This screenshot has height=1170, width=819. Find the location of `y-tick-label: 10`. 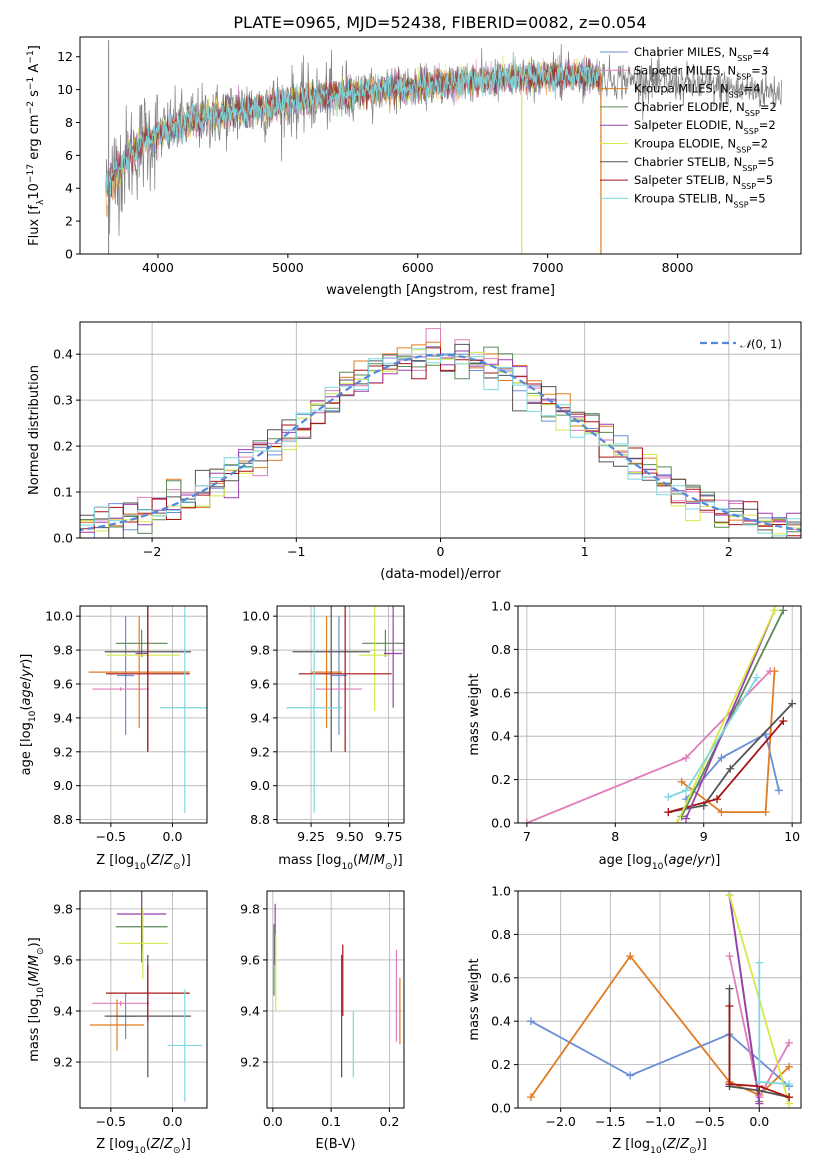

y-tick-label: 10 is located at coordinates (65, 89).